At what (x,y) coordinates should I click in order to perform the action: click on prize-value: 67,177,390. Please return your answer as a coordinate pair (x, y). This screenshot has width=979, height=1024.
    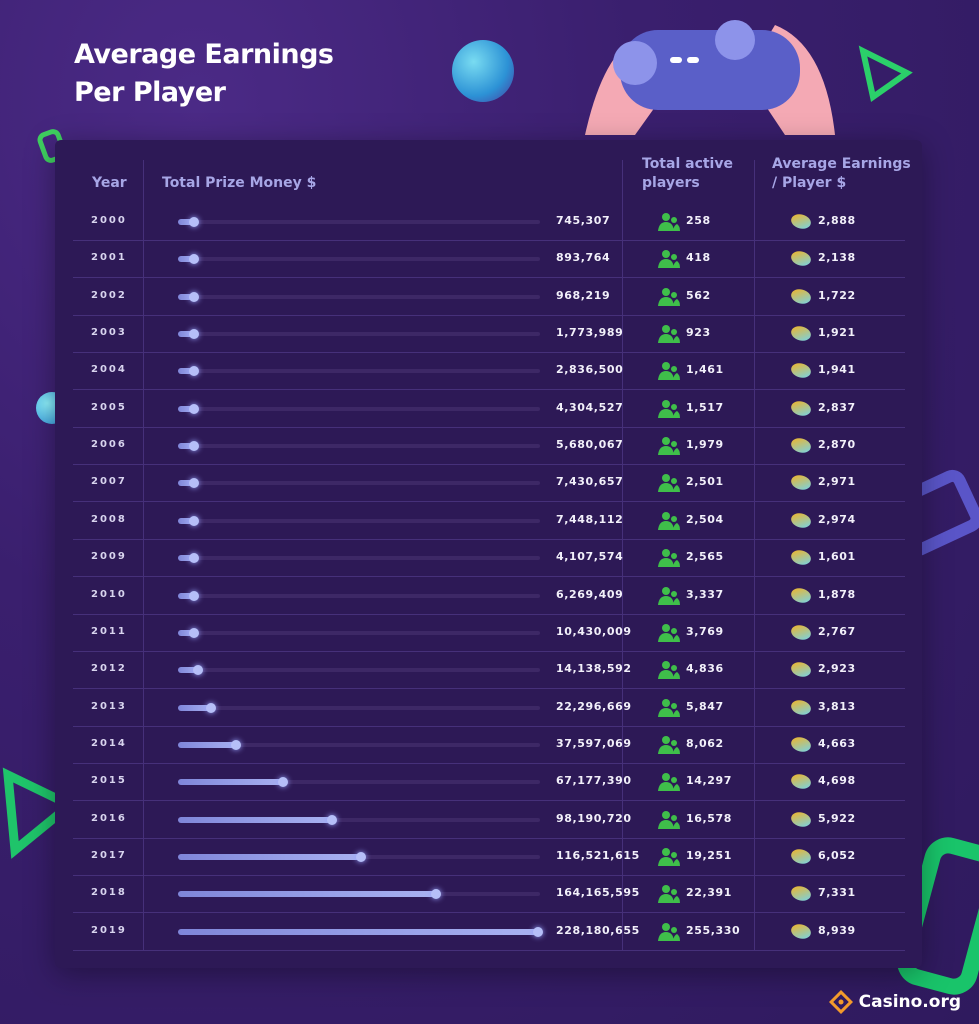
    Looking at the image, I should click on (594, 781).